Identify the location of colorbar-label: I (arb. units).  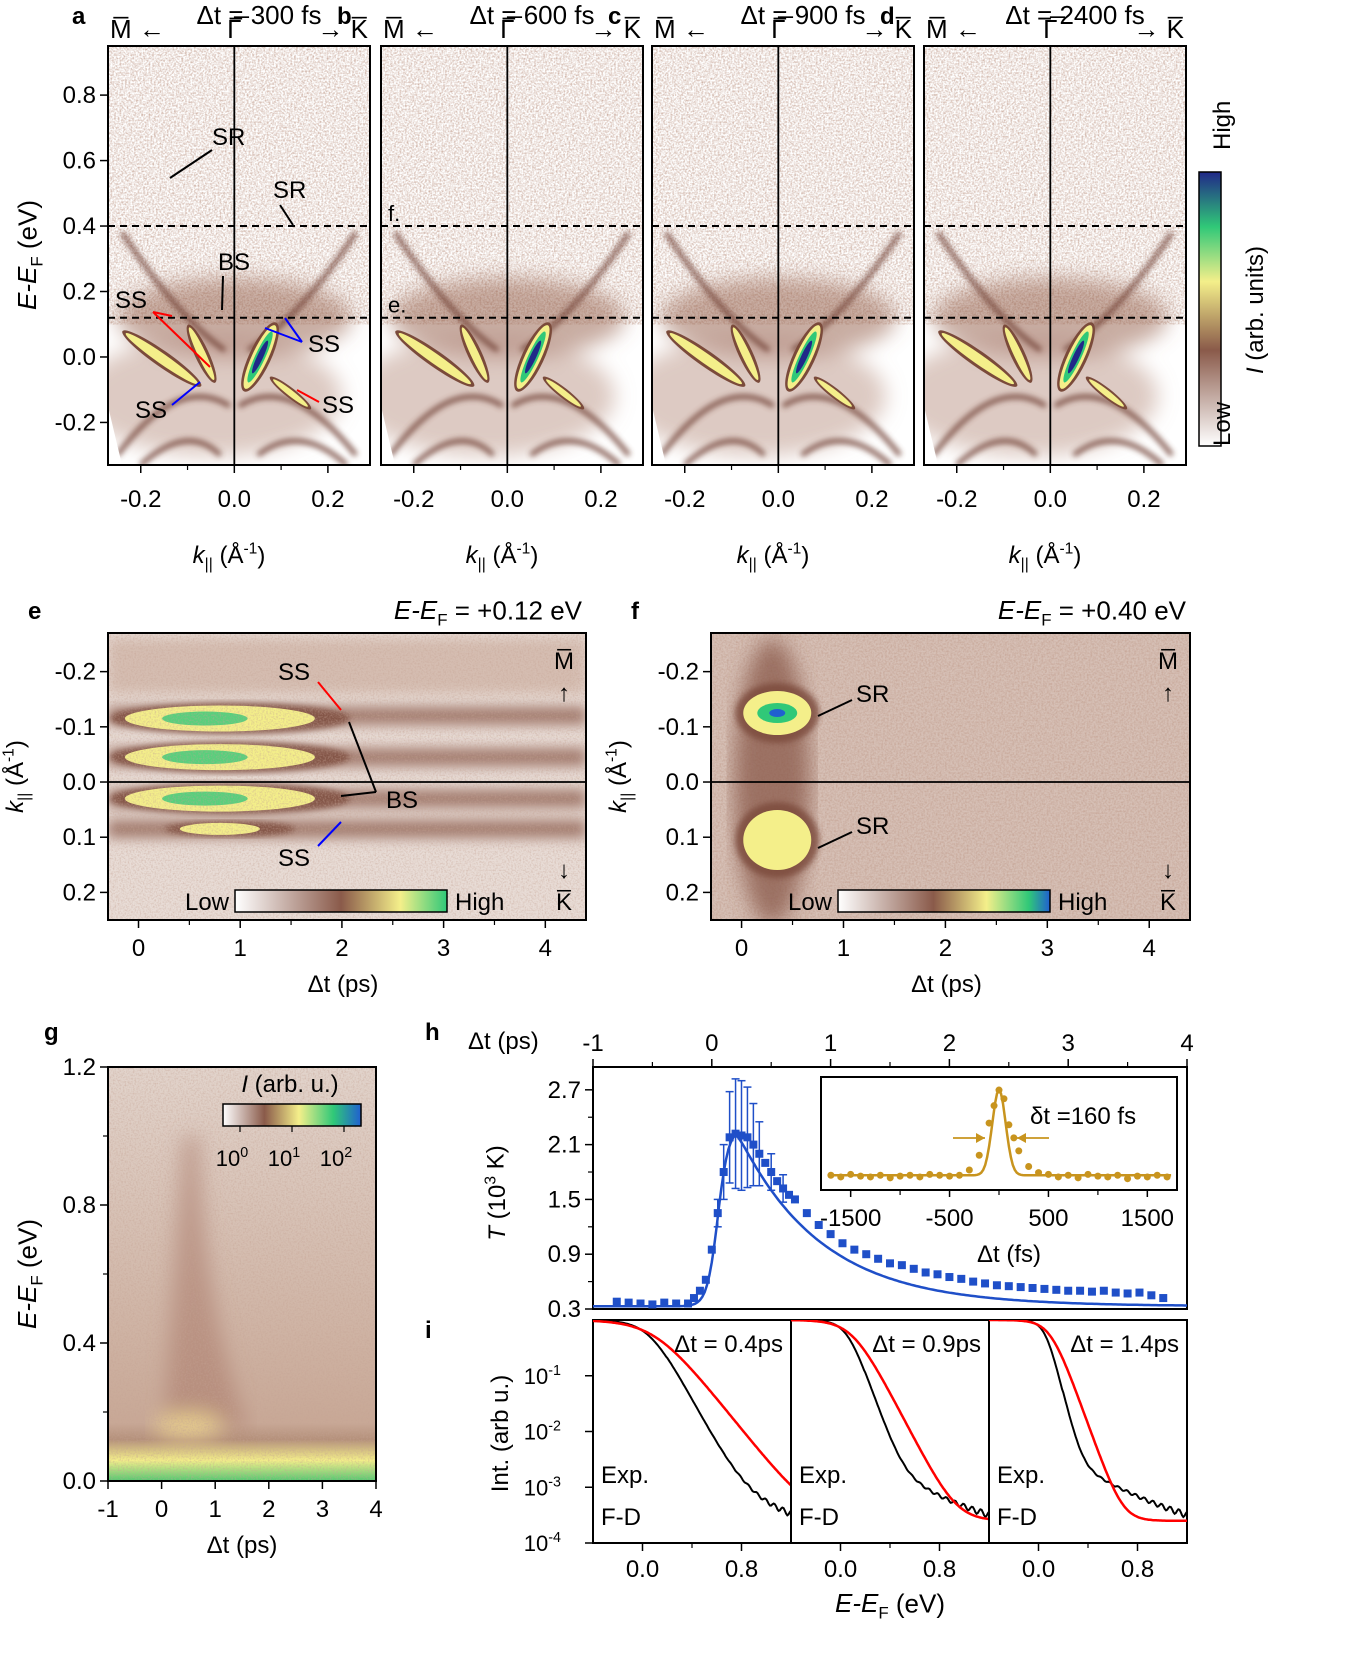
(1255, 310).